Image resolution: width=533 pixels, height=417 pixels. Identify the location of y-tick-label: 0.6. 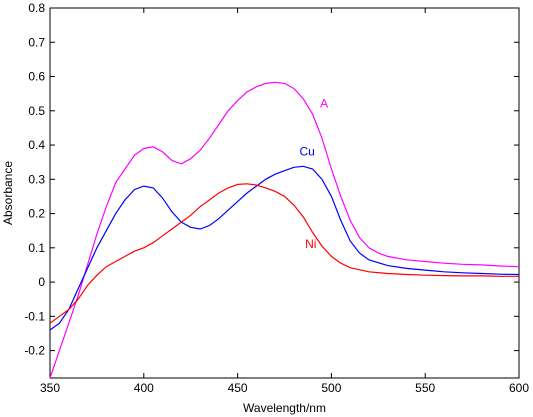
(36, 77).